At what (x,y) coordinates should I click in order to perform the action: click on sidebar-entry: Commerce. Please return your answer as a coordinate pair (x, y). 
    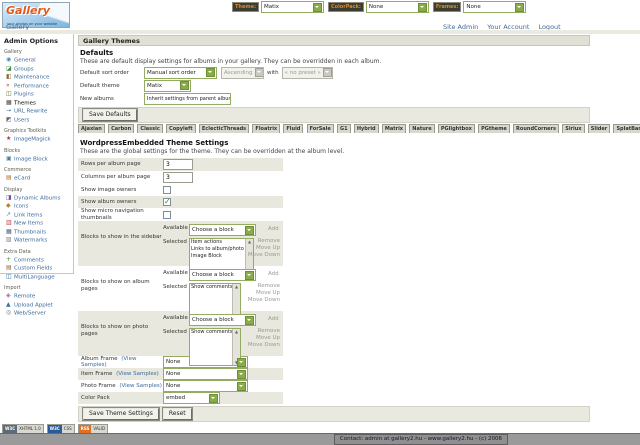
    Looking at the image, I should click on (38, 170).